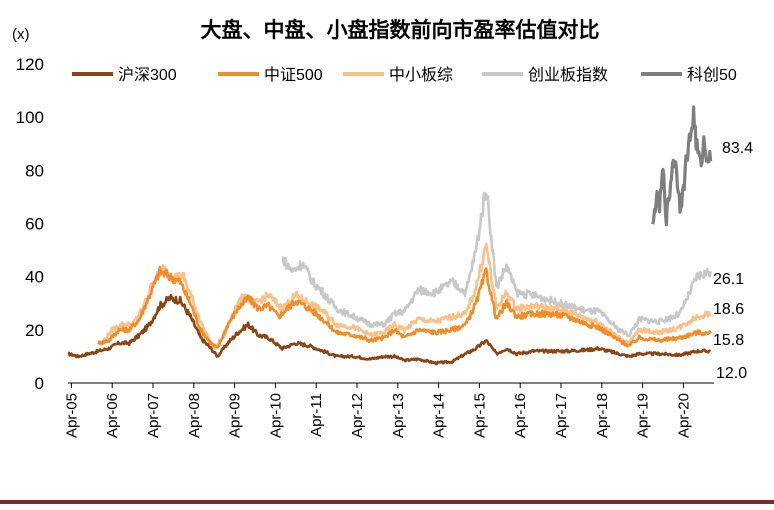 The width and height of the screenshot is (774, 510). What do you see at coordinates (357, 415) in the screenshot?
I see `x-tick-label-7: Apr-12` at bounding box center [357, 415].